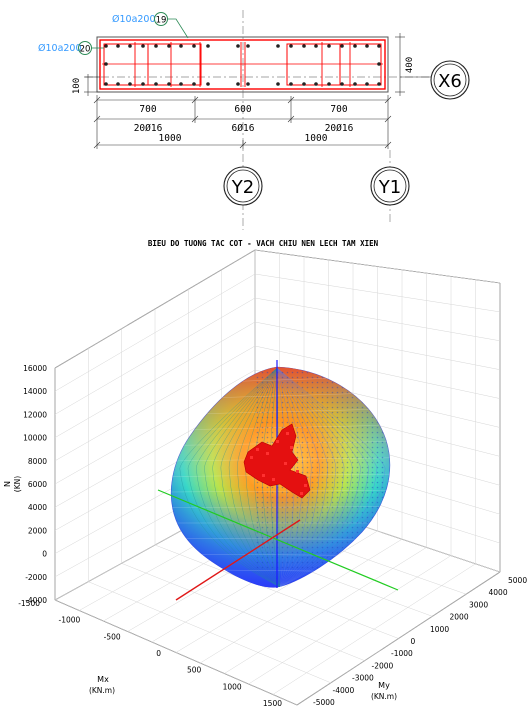  I want to click on n-tick-label: 4000, so click(37, 507).